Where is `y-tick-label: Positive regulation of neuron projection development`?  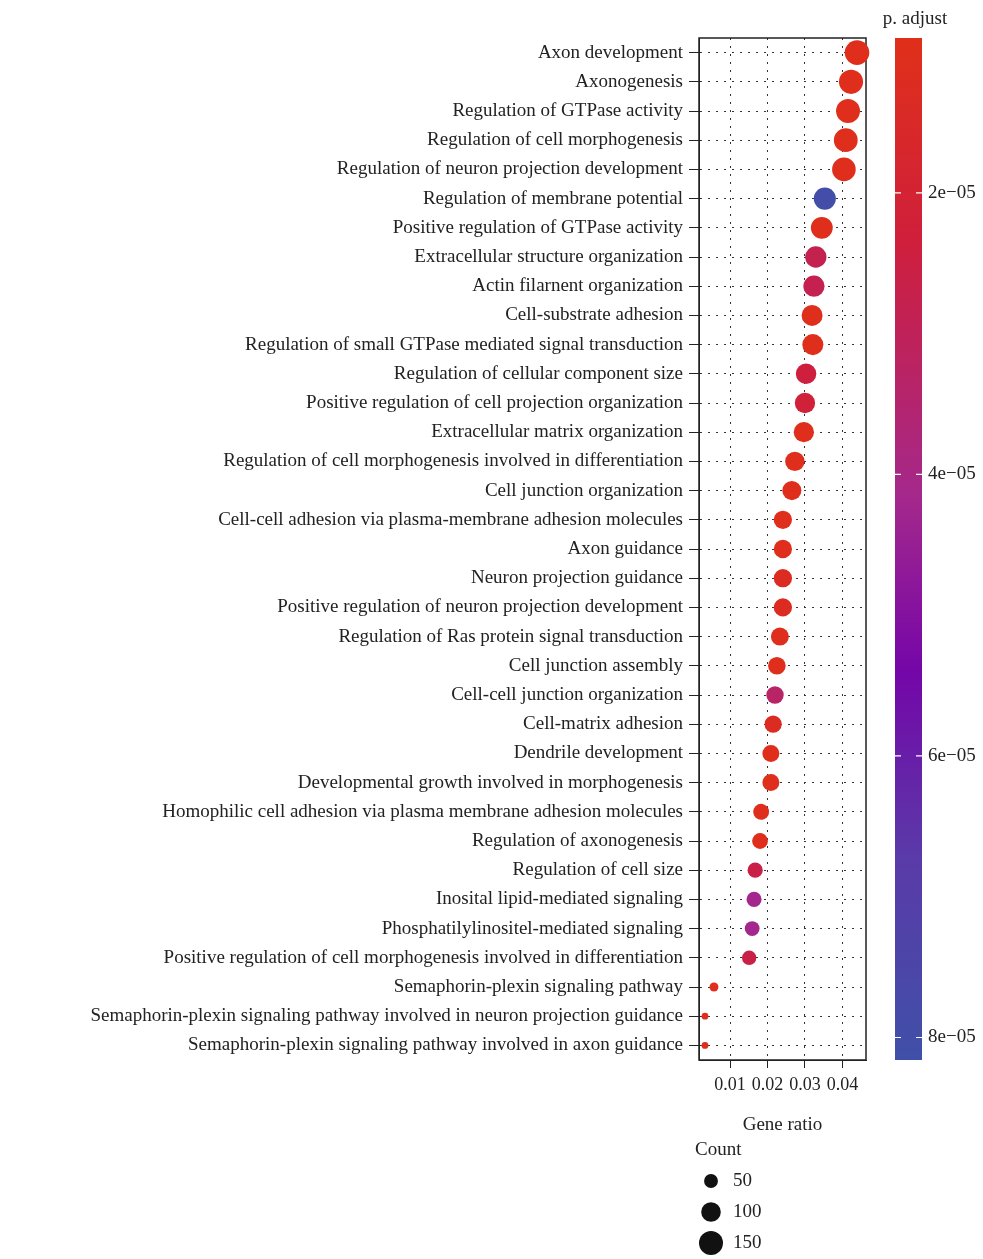 y-tick-label: Positive regulation of neuron projection development is located at coordinates (480, 606).